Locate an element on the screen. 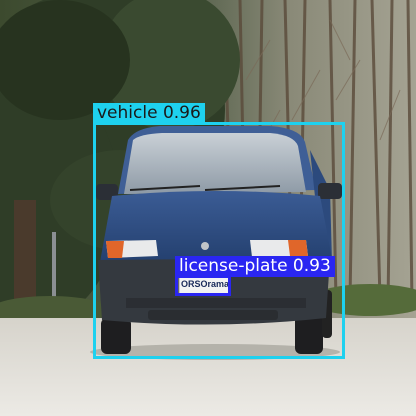 This screenshot has height=416, width=416. vehicle-detection-label: vehicle 0.96 is located at coordinates (149, 113).